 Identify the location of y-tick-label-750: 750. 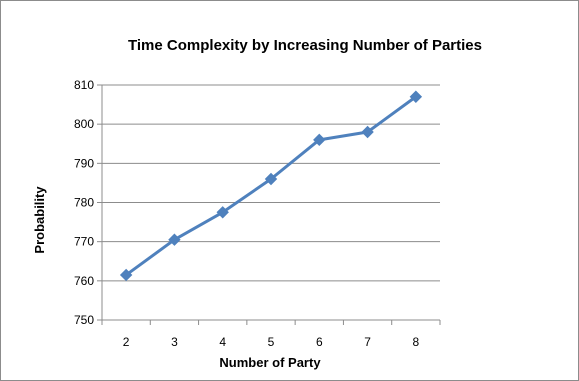
(84, 320).